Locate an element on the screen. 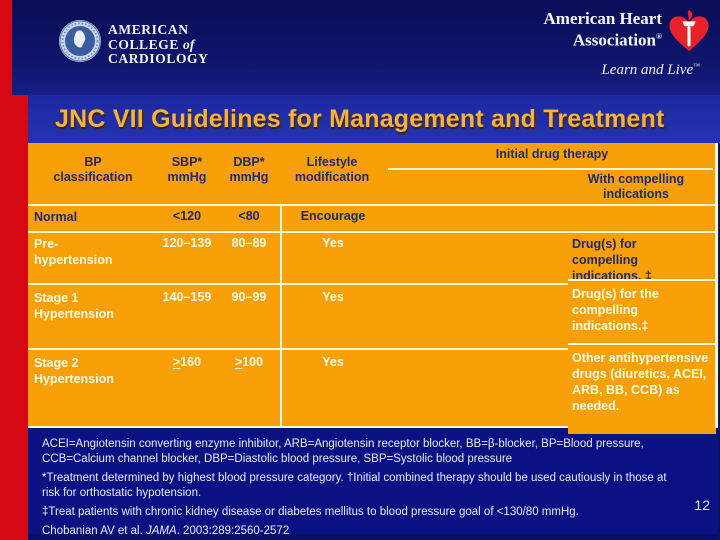 This screenshot has width=720, height=540. registered-mark: ® is located at coordinates (659, 36).